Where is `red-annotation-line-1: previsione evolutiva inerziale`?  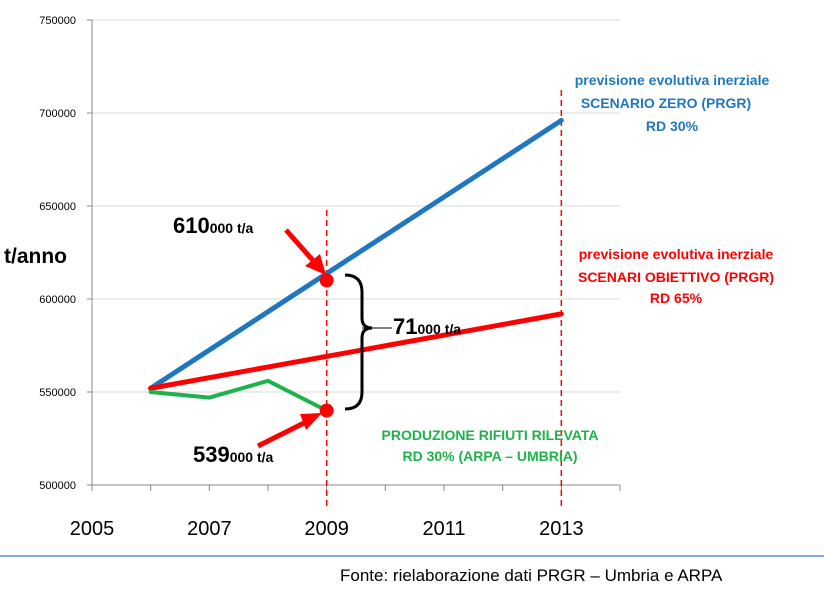
red-annotation-line-1: previsione evolutiva inerziale is located at coordinates (676, 254).